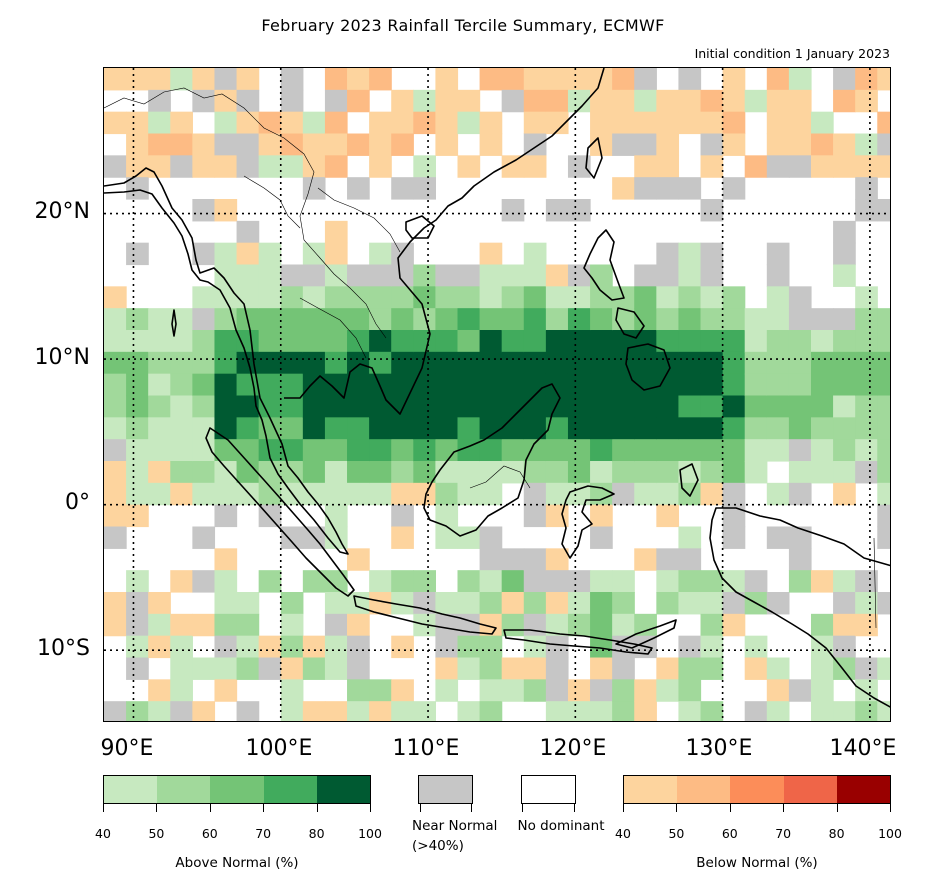  I want to click on below-ticks-label-2: 60, so click(729, 833).